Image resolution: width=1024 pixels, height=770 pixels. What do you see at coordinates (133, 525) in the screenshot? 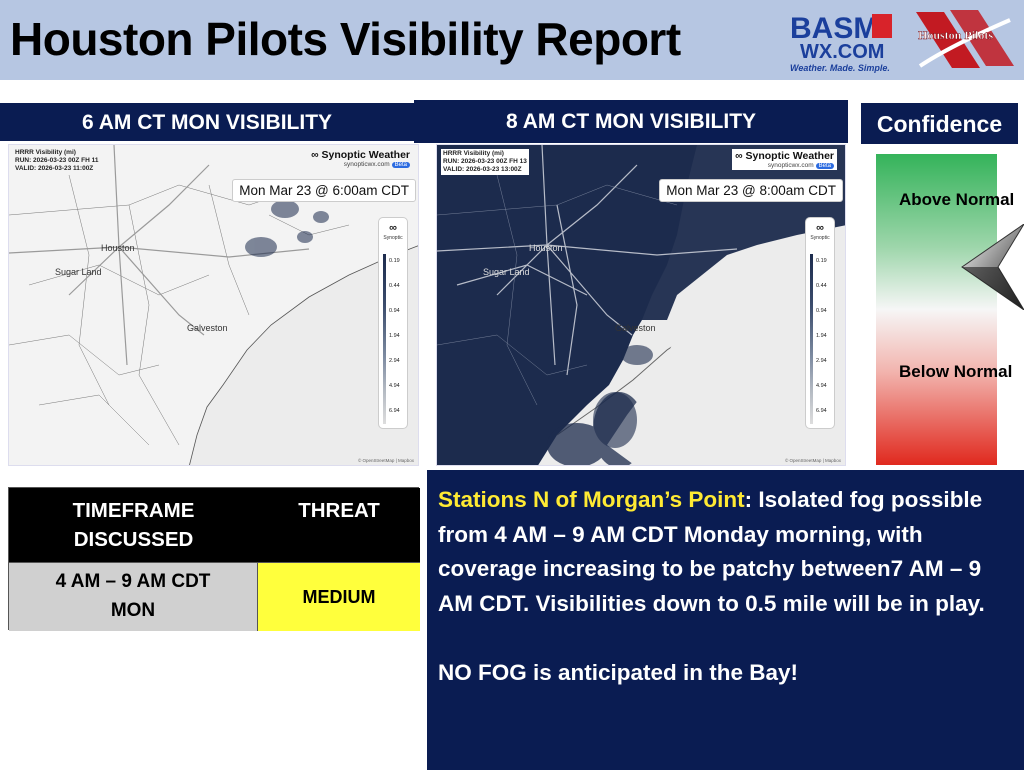
I see `table-header-timeframe: TIMEFRAME DISCUSSED` at bounding box center [133, 525].